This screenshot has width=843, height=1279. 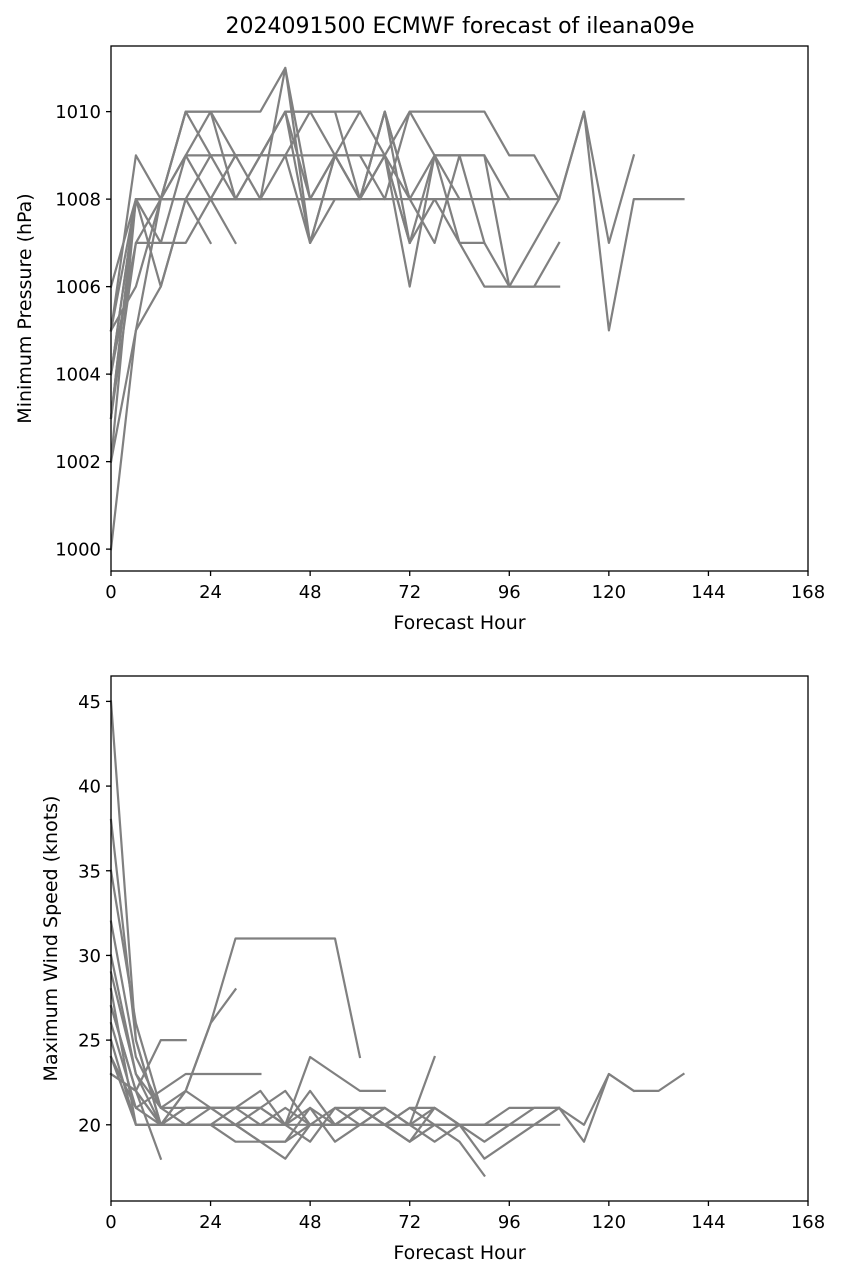 What do you see at coordinates (25, 308) in the screenshot?
I see `pressure-y-axis-label: Minimum Pressure (hPa)` at bounding box center [25, 308].